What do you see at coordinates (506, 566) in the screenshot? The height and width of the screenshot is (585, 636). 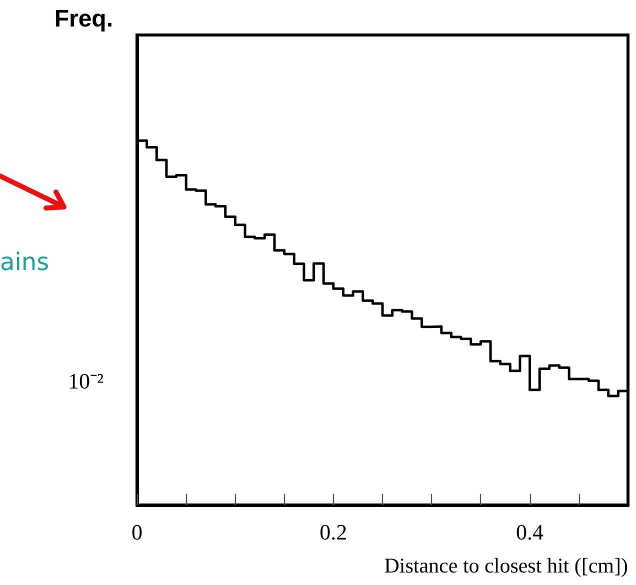 I see `x-axis-title: Distance to closest hit ([cm])` at bounding box center [506, 566].